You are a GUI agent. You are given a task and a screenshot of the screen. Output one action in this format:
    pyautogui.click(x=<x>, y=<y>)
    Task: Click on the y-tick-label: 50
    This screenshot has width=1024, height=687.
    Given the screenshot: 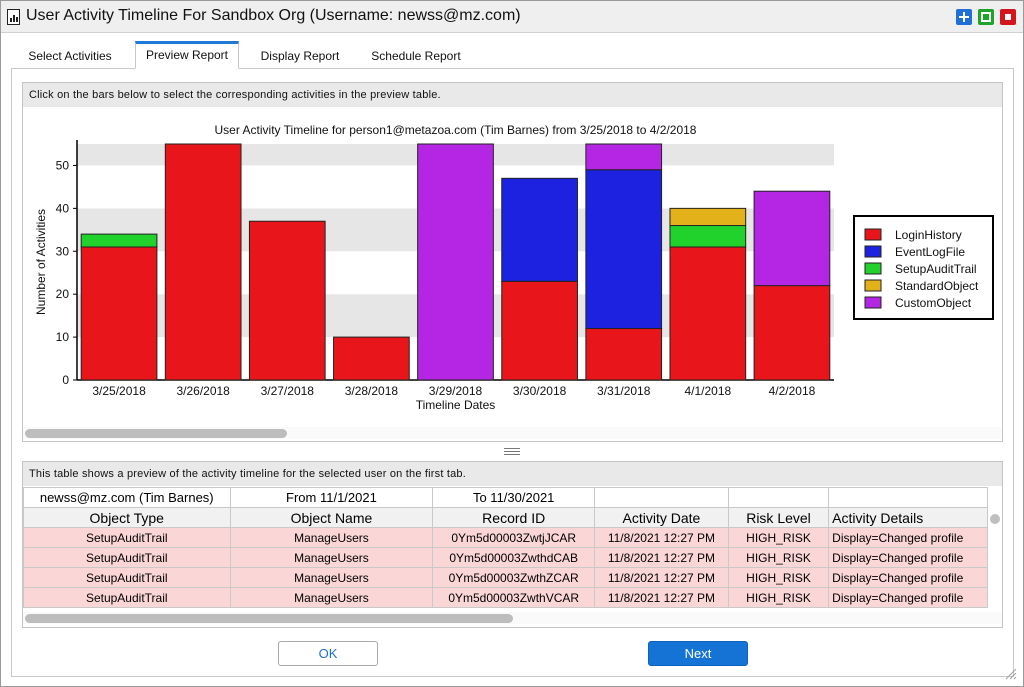 What is the action you would take?
    pyautogui.click(x=63, y=165)
    